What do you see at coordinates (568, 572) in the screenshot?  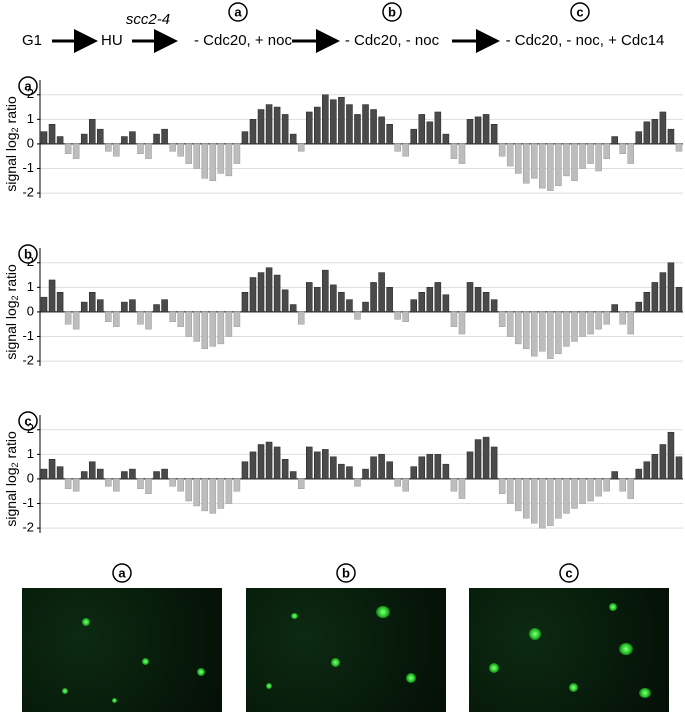 I see `image-label: c` at bounding box center [568, 572].